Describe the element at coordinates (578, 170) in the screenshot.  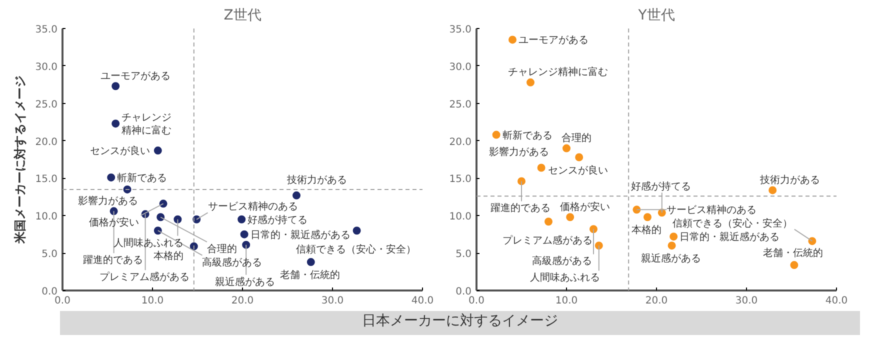
I see `annotation: センスが良い` at that location.